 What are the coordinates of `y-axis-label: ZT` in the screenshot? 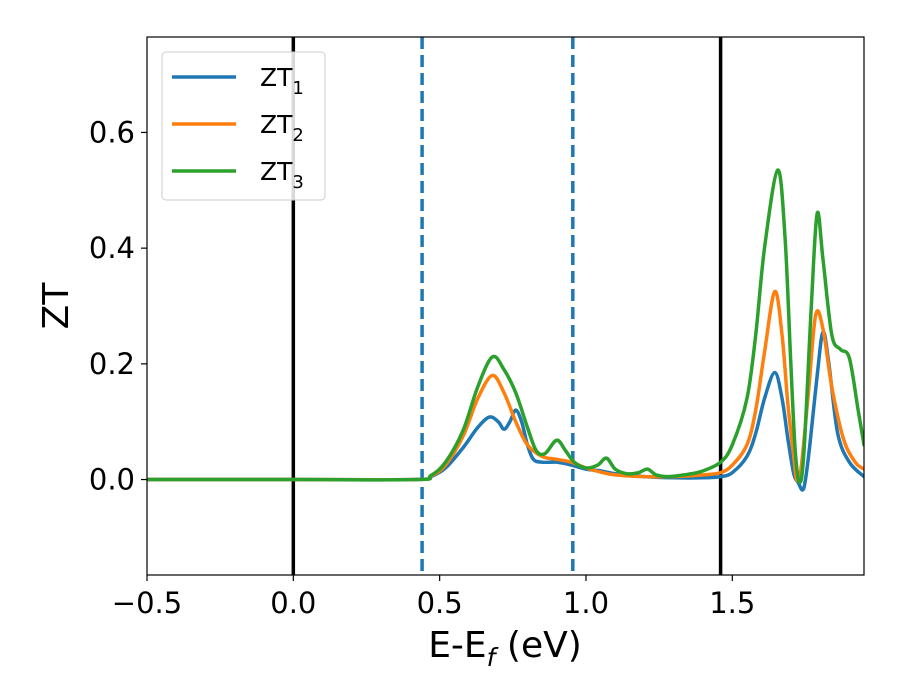 It's located at (56, 306).